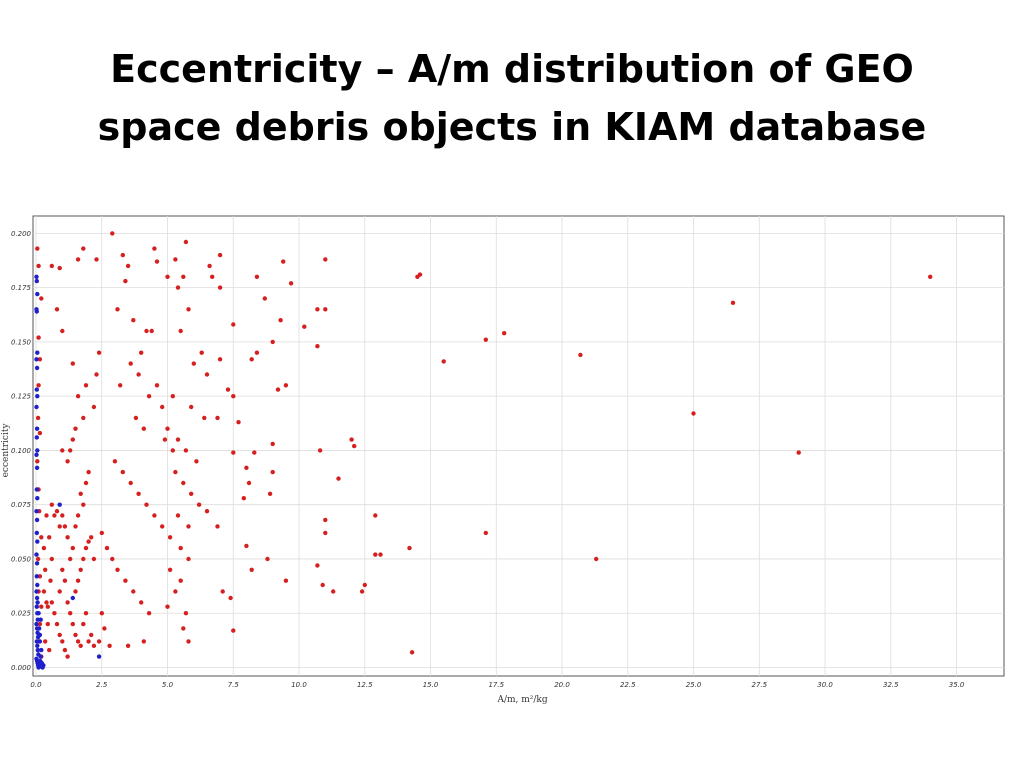 This screenshot has width=1024, height=768. I want to click on y-tick-label: 0.150, so click(21, 342).